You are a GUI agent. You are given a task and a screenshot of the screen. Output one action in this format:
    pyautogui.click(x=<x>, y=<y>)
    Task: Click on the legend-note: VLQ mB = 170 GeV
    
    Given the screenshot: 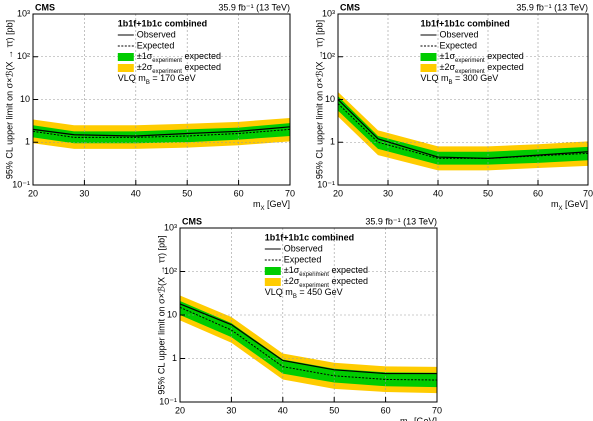 What is the action you would take?
    pyautogui.click(x=157, y=79)
    